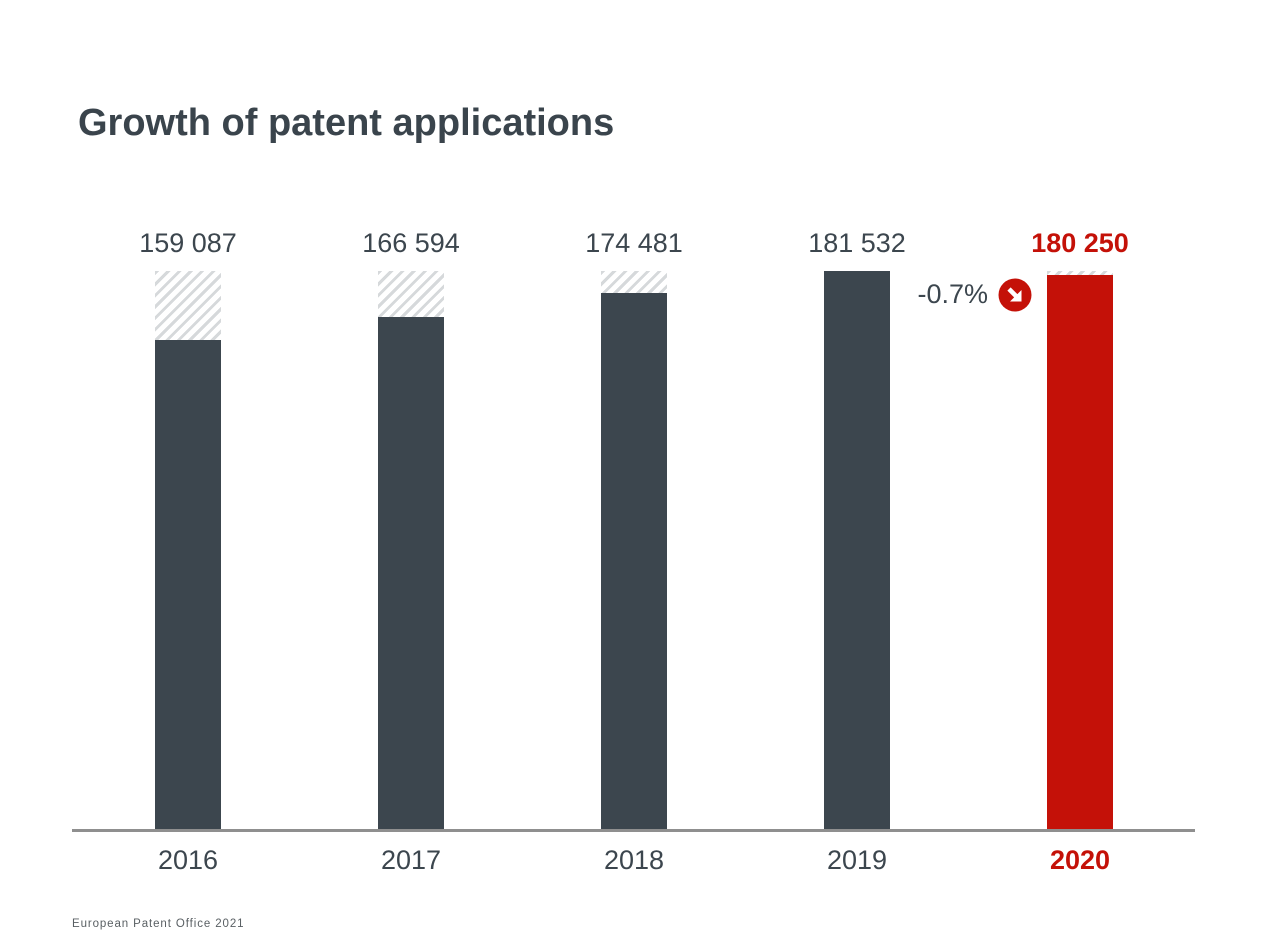 The image size is (1269, 952). Describe the element at coordinates (1015, 295) in the screenshot. I see `arrow-down-right-circle-icon` at that location.